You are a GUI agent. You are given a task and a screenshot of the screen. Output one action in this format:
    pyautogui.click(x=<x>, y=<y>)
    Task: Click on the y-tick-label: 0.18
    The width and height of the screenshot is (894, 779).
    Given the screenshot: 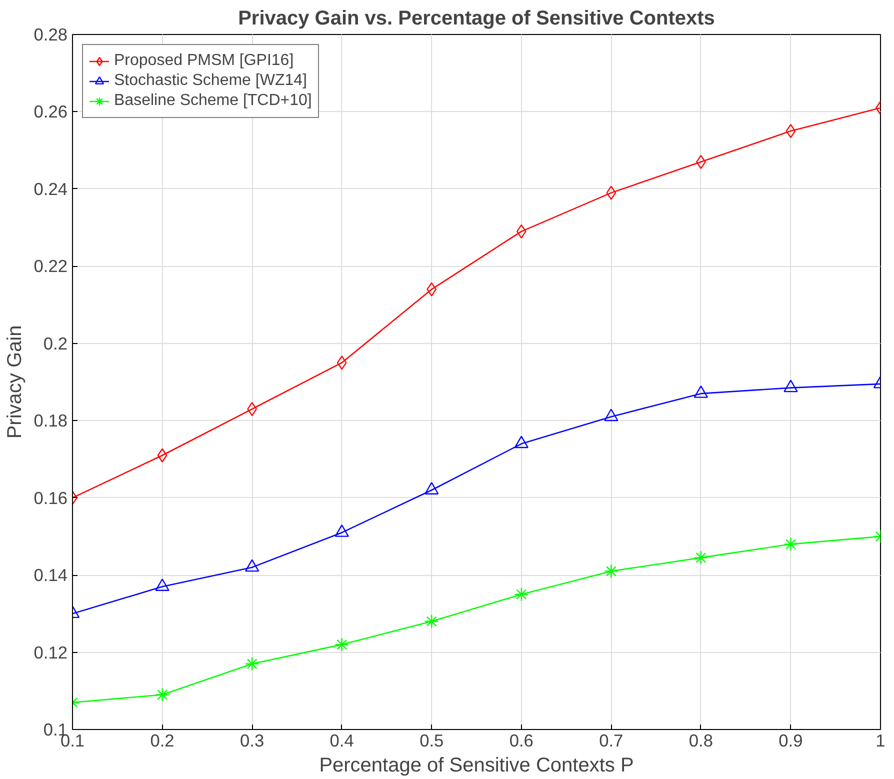 What is the action you would take?
    pyautogui.click(x=51, y=420)
    